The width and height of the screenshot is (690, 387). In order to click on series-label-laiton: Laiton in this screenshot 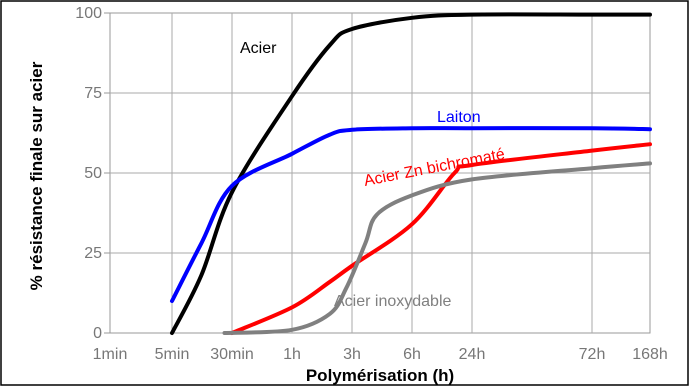, I will do `click(459, 117)`.